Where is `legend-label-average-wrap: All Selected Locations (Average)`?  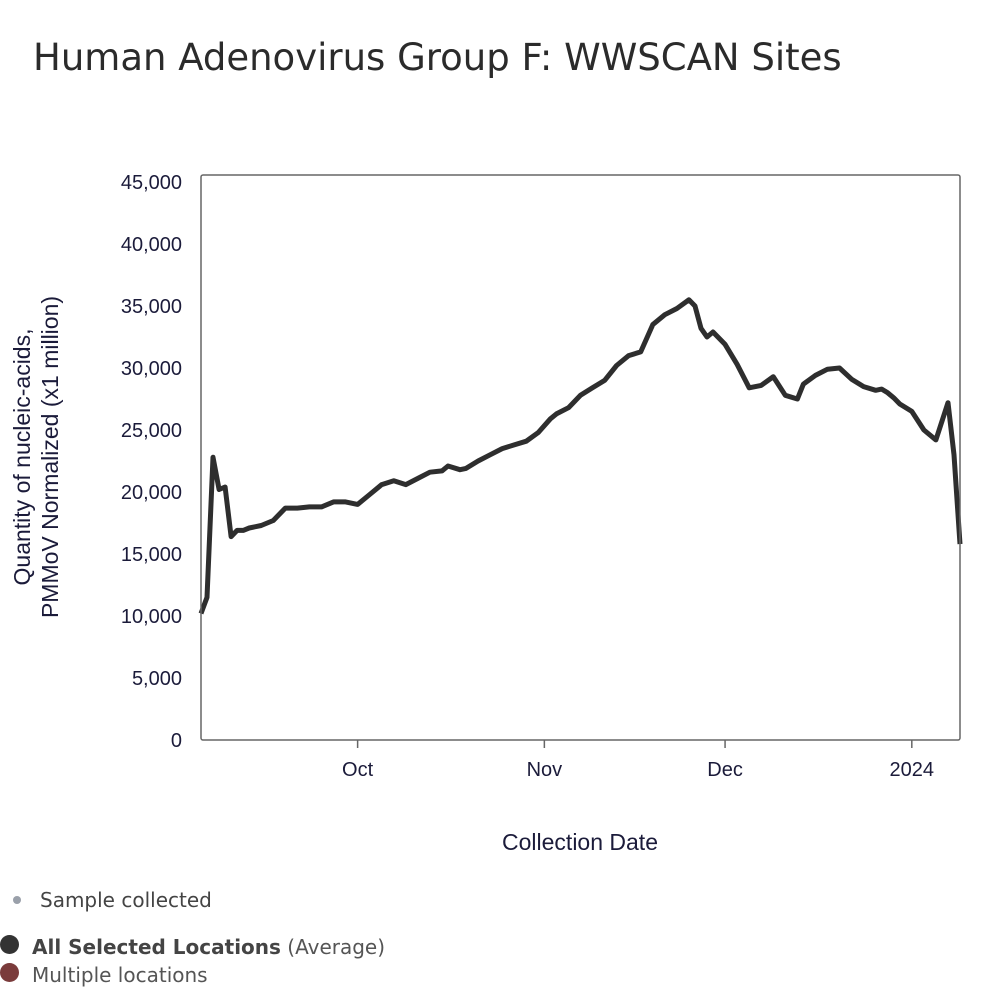 legend-label-average-wrap: All Selected Locations (Average) is located at coordinates (208, 947).